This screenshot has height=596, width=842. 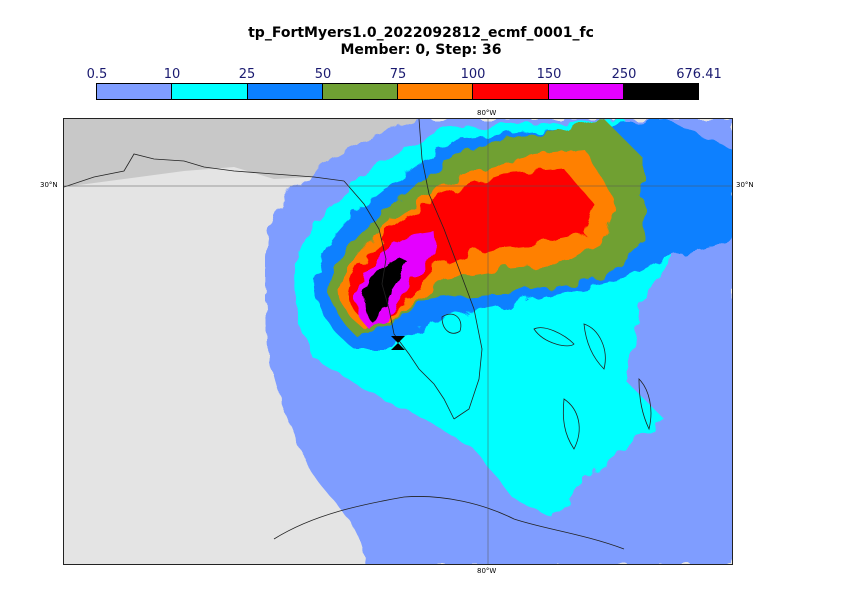 I want to click on colorbar-label-8: 676.41, so click(x=699, y=74).